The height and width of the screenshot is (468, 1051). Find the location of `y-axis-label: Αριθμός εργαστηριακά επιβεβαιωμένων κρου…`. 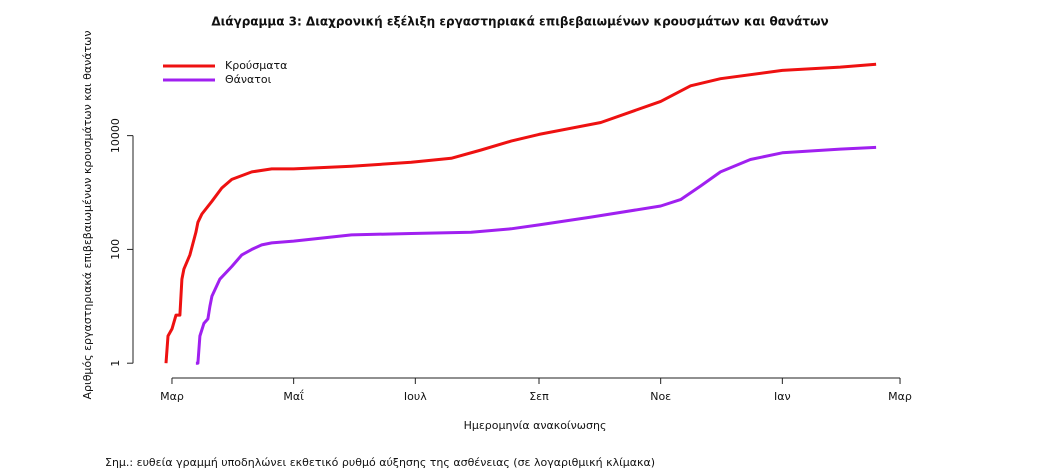

y-axis-label: Αριθμός εργαστηριακά επιβεβαιωμένων κρου… is located at coordinates (87, 214).